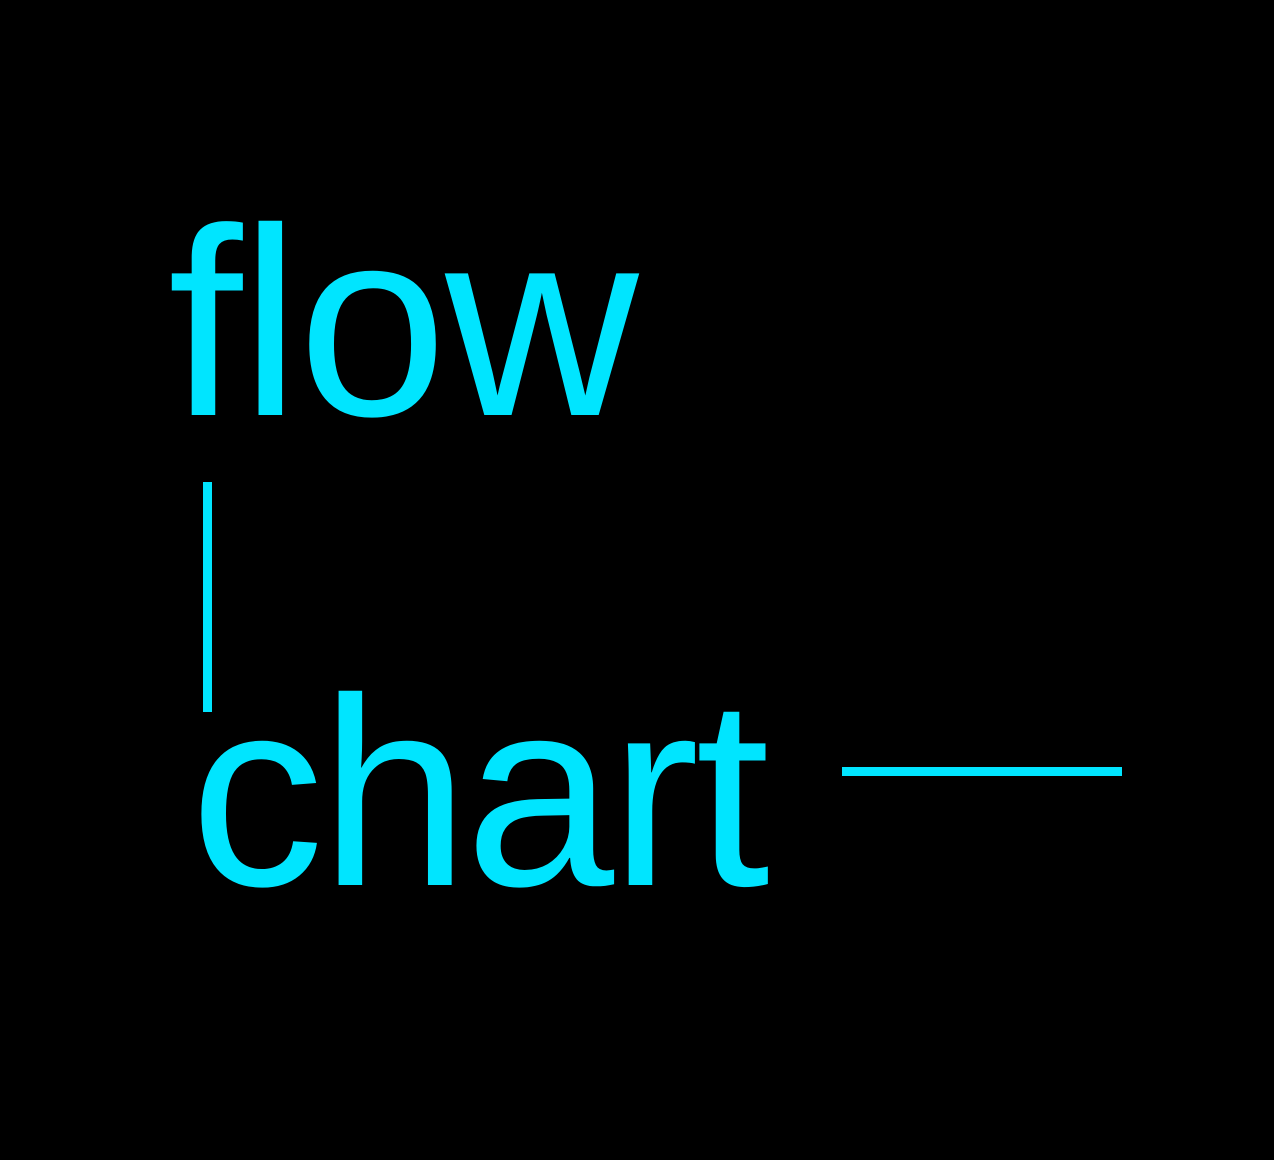 The width and height of the screenshot is (1274, 1160). Describe the element at coordinates (403, 322) in the screenshot. I see `logo-word-flow: flow` at that location.